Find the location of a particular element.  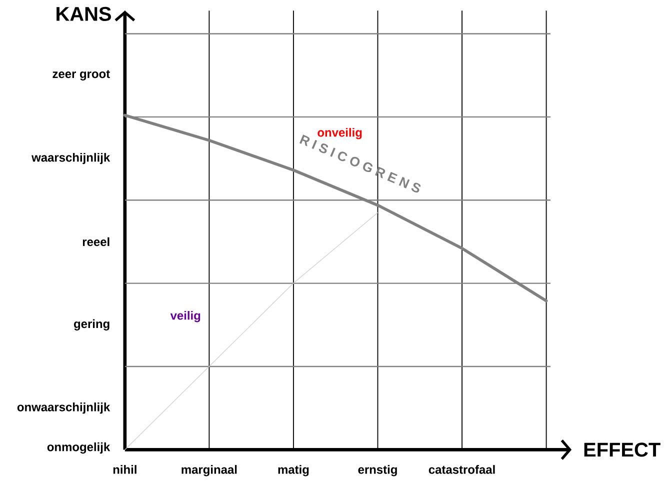

text: waarschijnlijk is located at coordinates (71, 158).